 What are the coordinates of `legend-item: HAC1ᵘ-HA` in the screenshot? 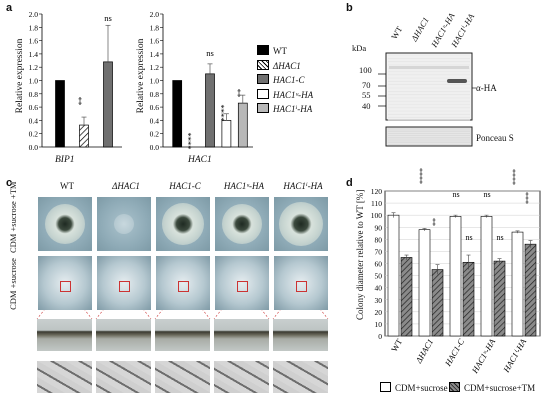 It's located at (285, 95).